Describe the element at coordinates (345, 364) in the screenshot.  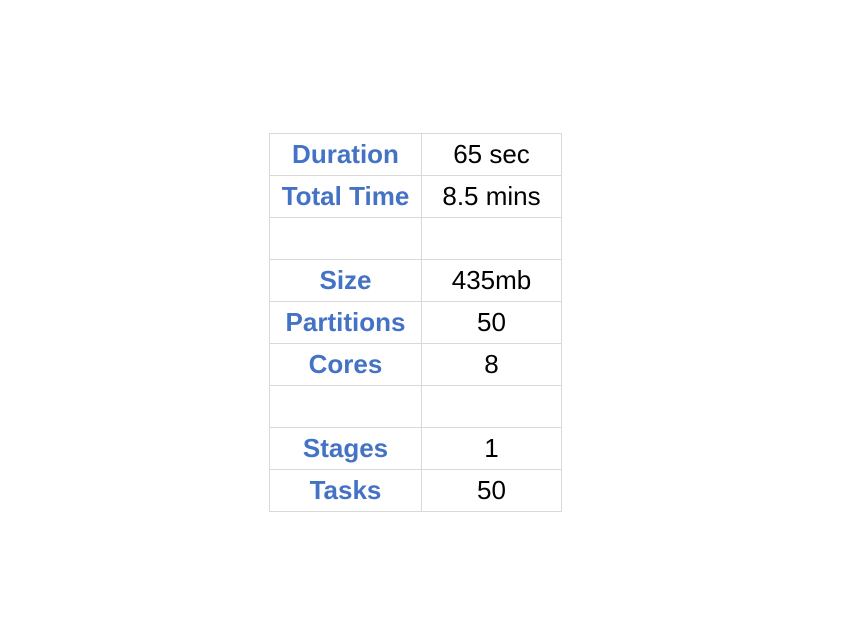
I see `cores-label: Cores` at that location.